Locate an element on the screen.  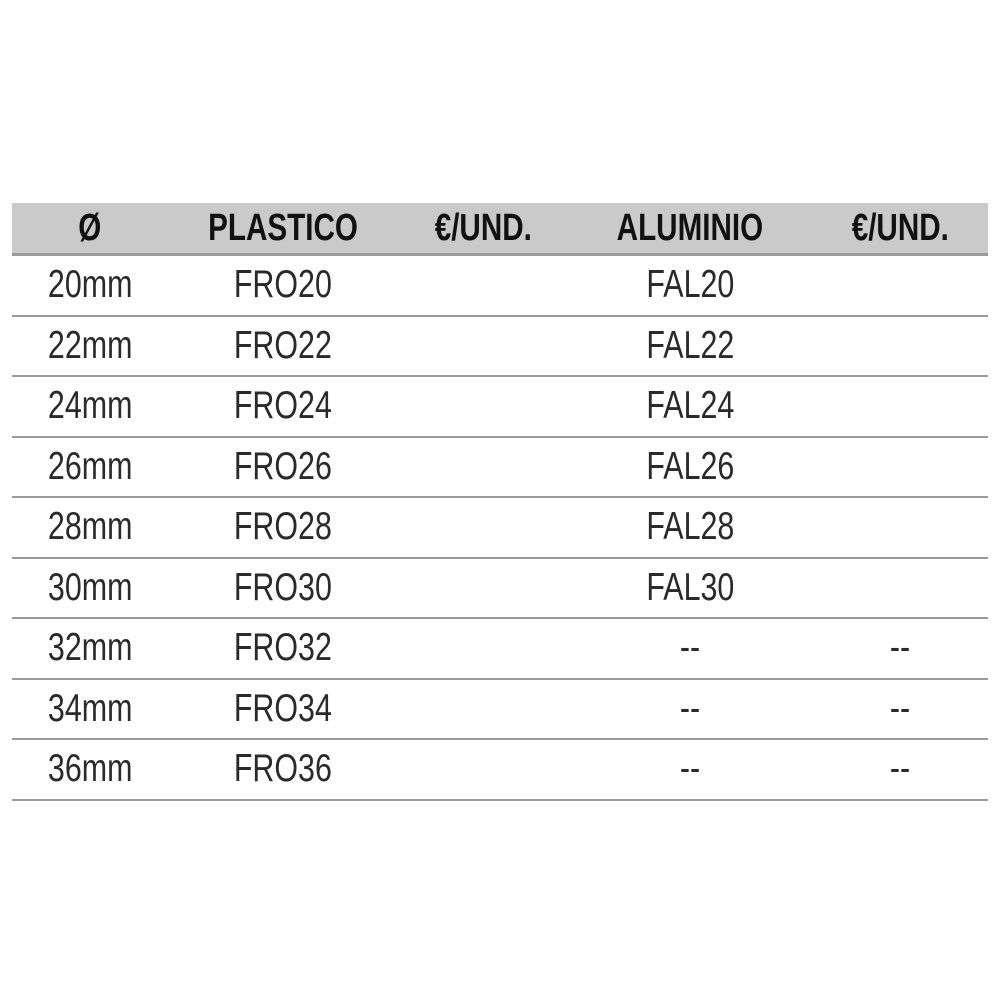
cell-aluminio: FAL22 is located at coordinates (690, 346).